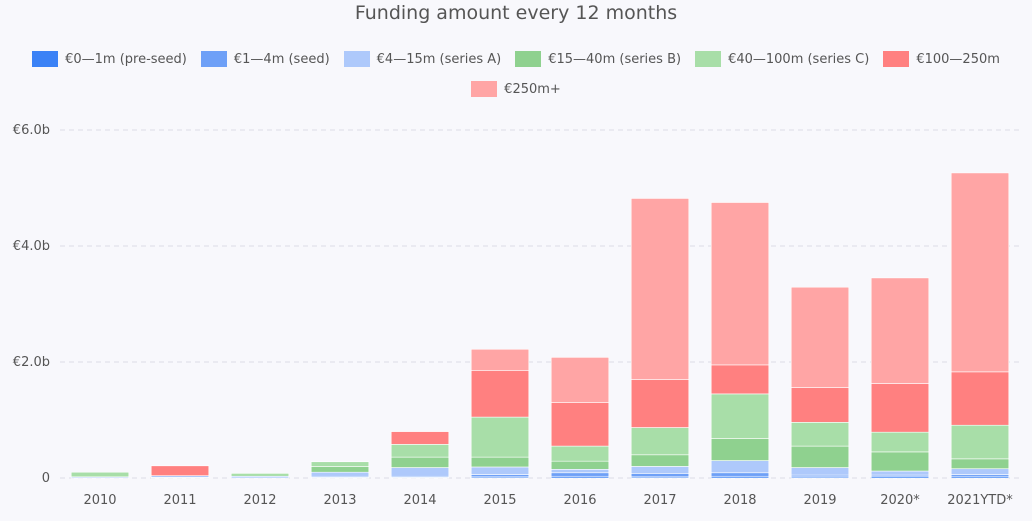 Image resolution: width=1032 pixels, height=521 pixels. I want to click on legend-label: €0—1m (pre-seed), so click(126, 59).